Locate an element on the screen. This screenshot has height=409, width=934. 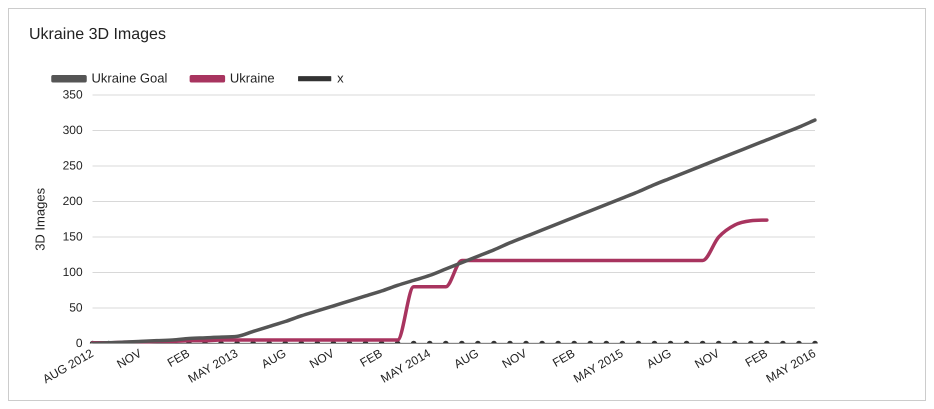
chart-title: Ukraine 3D Images is located at coordinates (97, 35).